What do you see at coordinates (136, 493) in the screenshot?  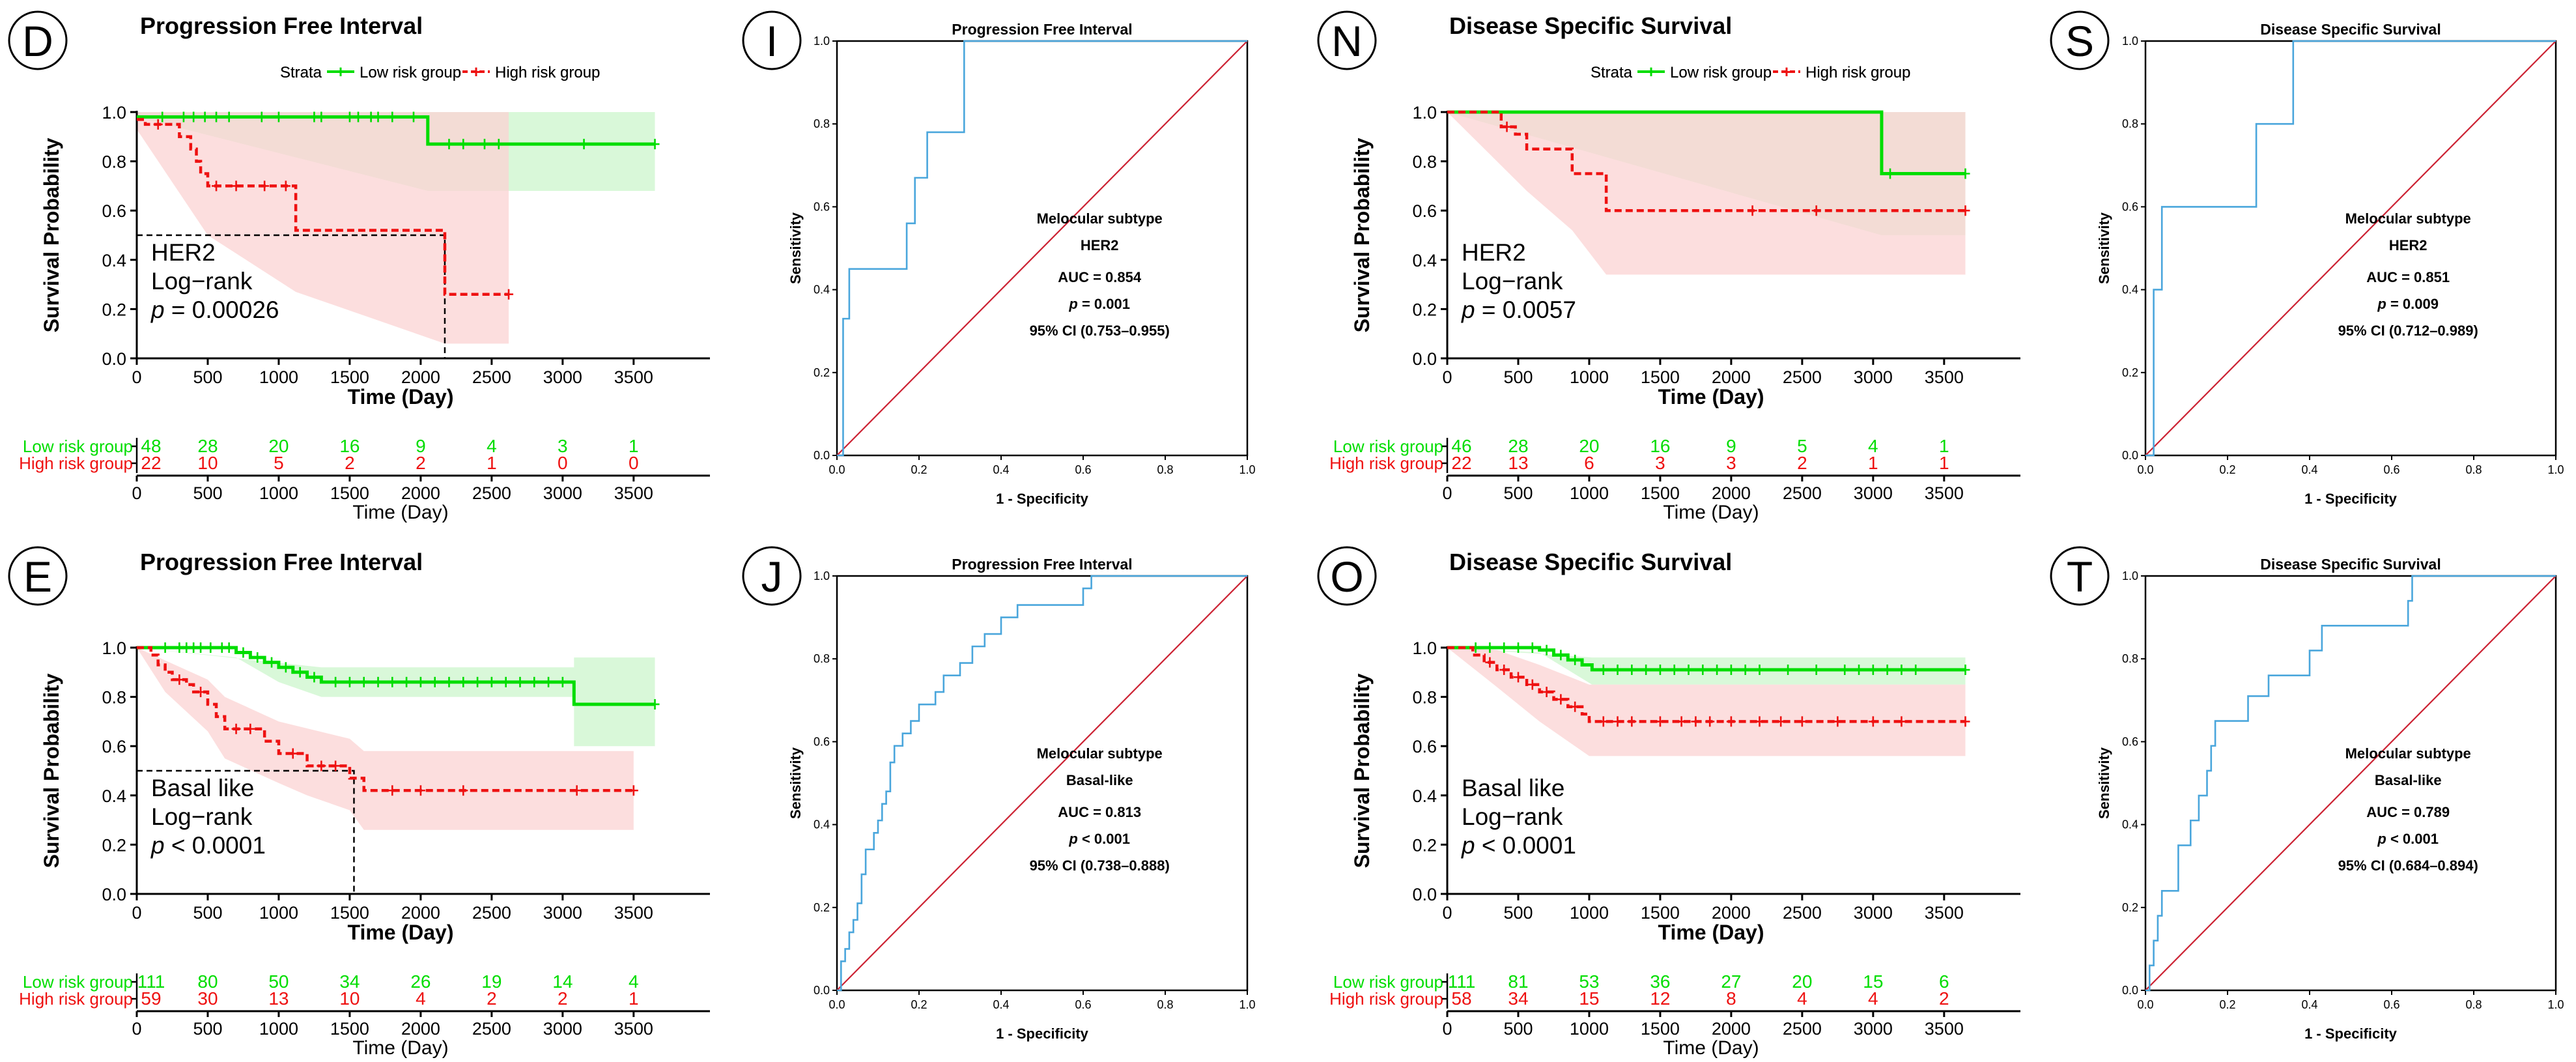 I see `risk-xtick-label: 0` at bounding box center [136, 493].